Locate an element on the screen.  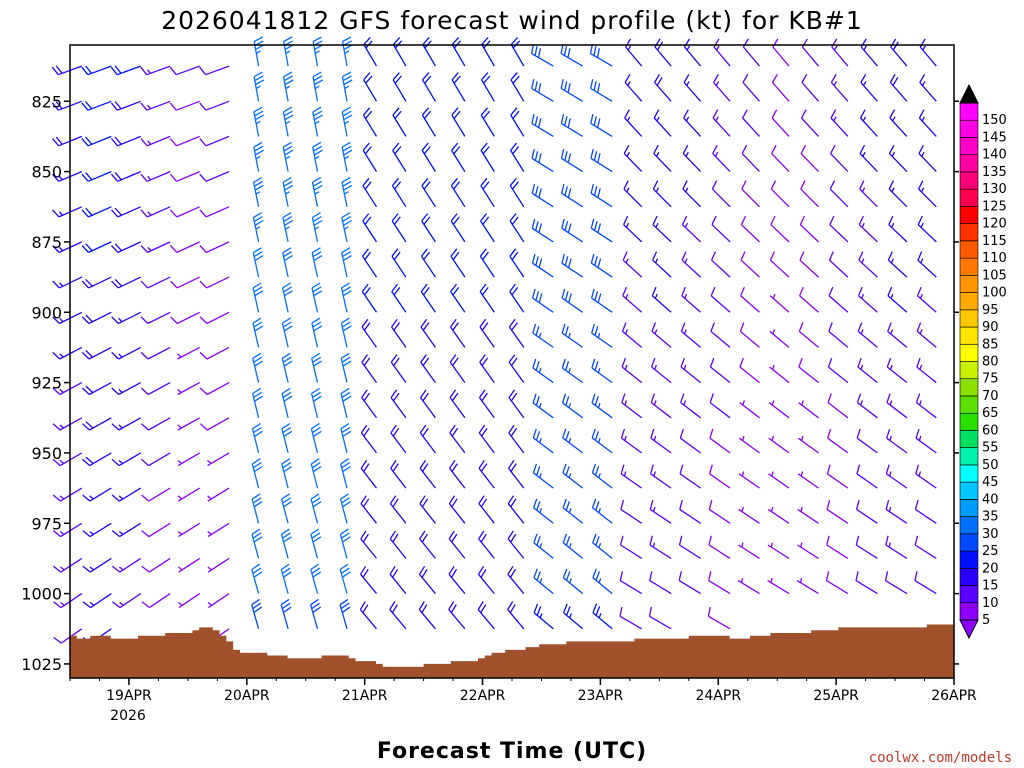
colorbar-segment is located at coordinates (969, 576).